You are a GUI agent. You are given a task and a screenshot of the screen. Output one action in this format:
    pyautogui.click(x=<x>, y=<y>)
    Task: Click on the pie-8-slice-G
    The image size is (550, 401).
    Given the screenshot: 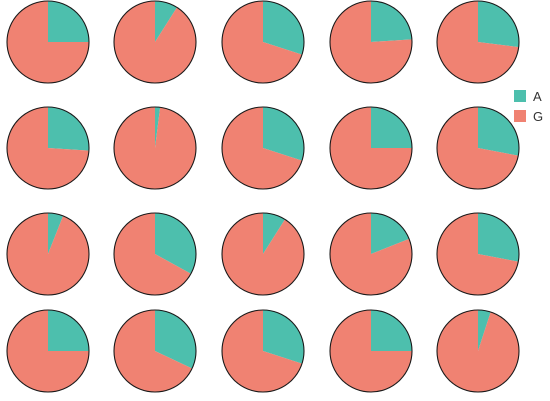 What is the action you would take?
    pyautogui.click(x=261, y=148)
    